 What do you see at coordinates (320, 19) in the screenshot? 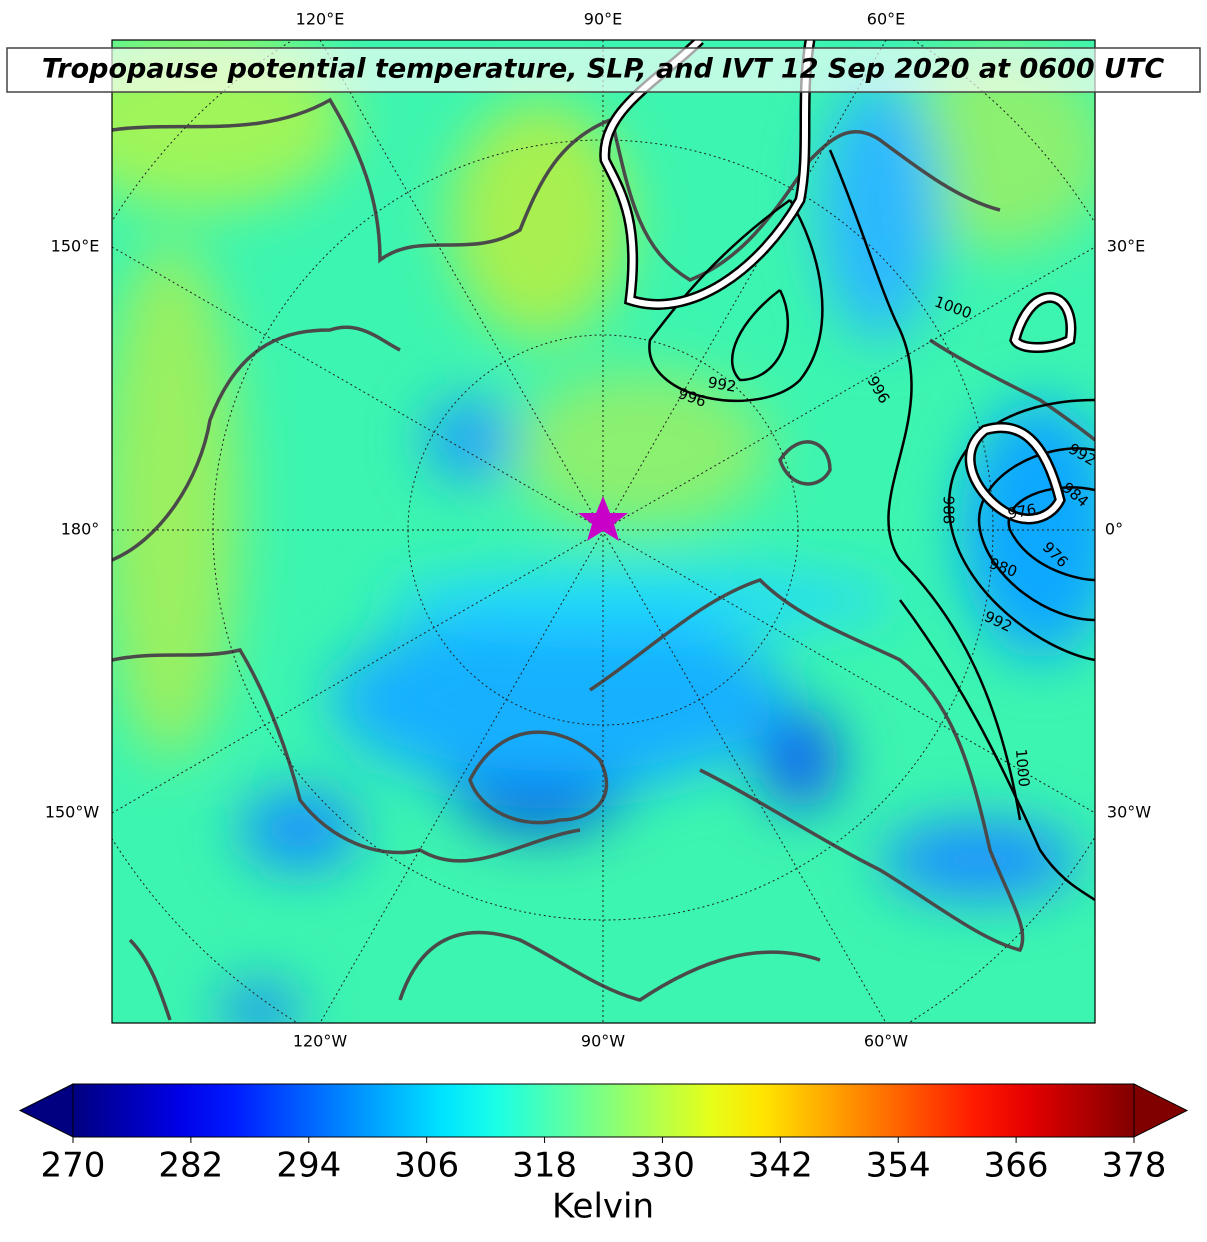
I see `graticule-label: 120°E` at bounding box center [320, 19].